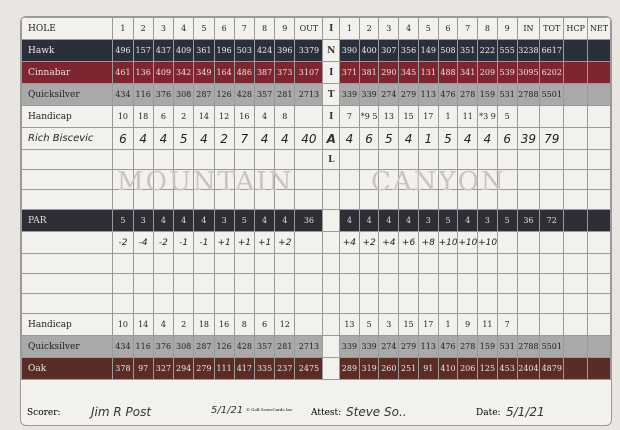 This screenshot has width=620, height=430. Describe the element at coordinates (428, 138) in the screenshot. I see `back-hole-5: 1` at that location.